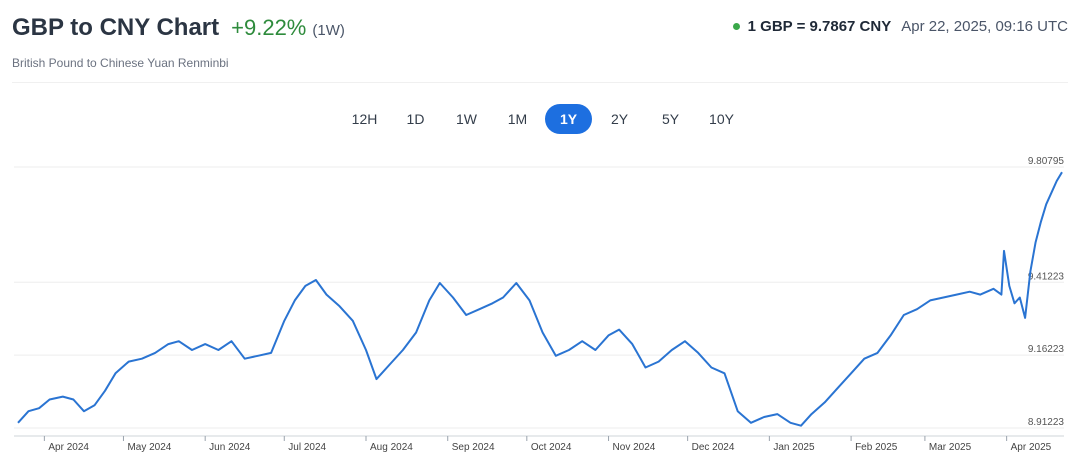  I want to click on range-tab-2y: 2Y, so click(619, 119).